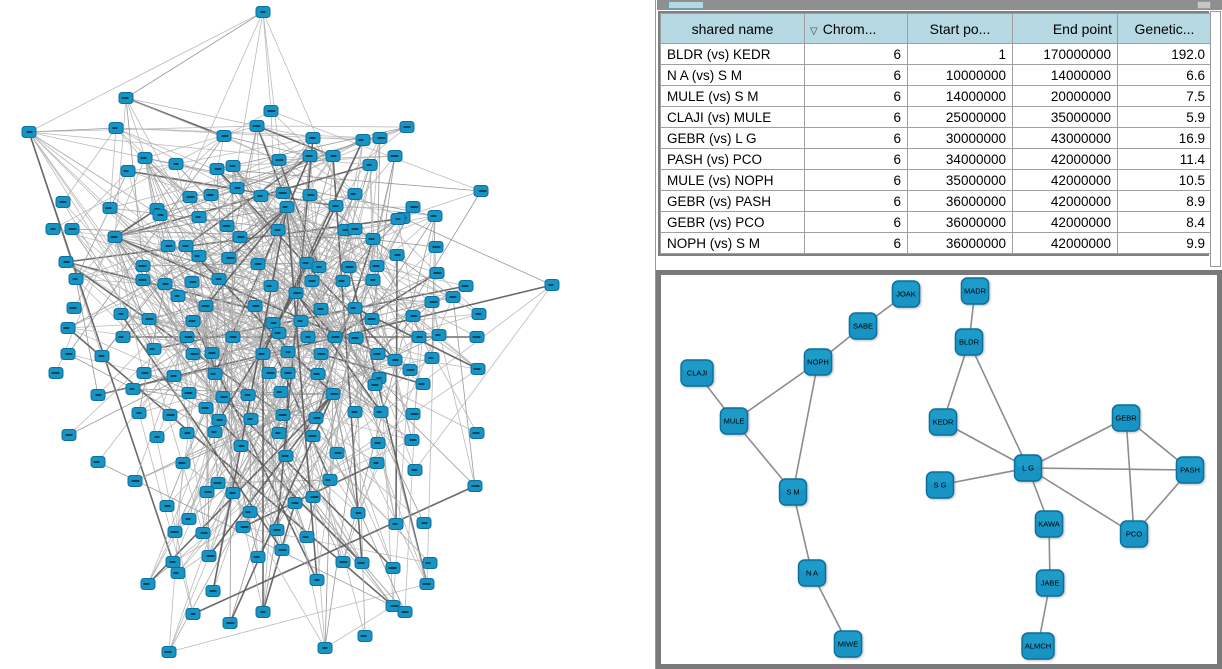 The width and height of the screenshot is (1222, 669). What do you see at coordinates (1081, 501) in the screenshot?
I see `graph-edge-PCO-LG` at bounding box center [1081, 501].